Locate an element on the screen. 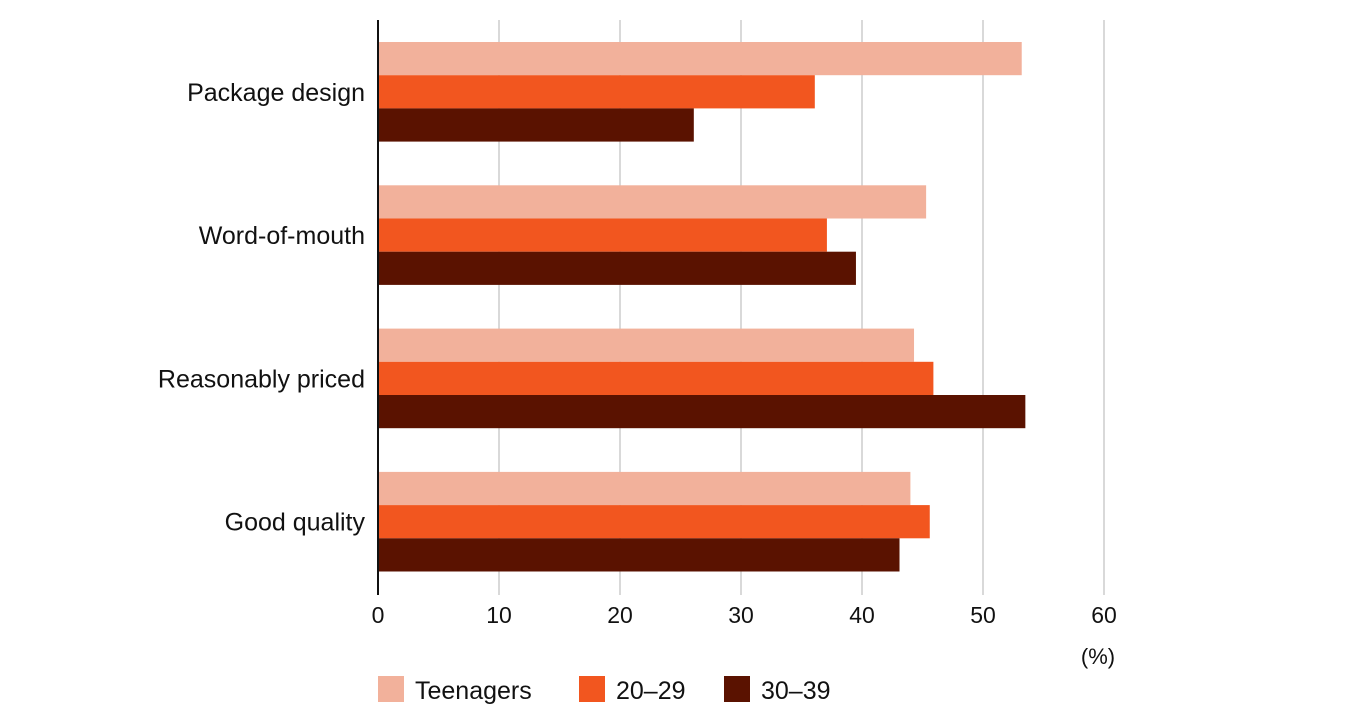  category-label: Package design is located at coordinates (276, 93).